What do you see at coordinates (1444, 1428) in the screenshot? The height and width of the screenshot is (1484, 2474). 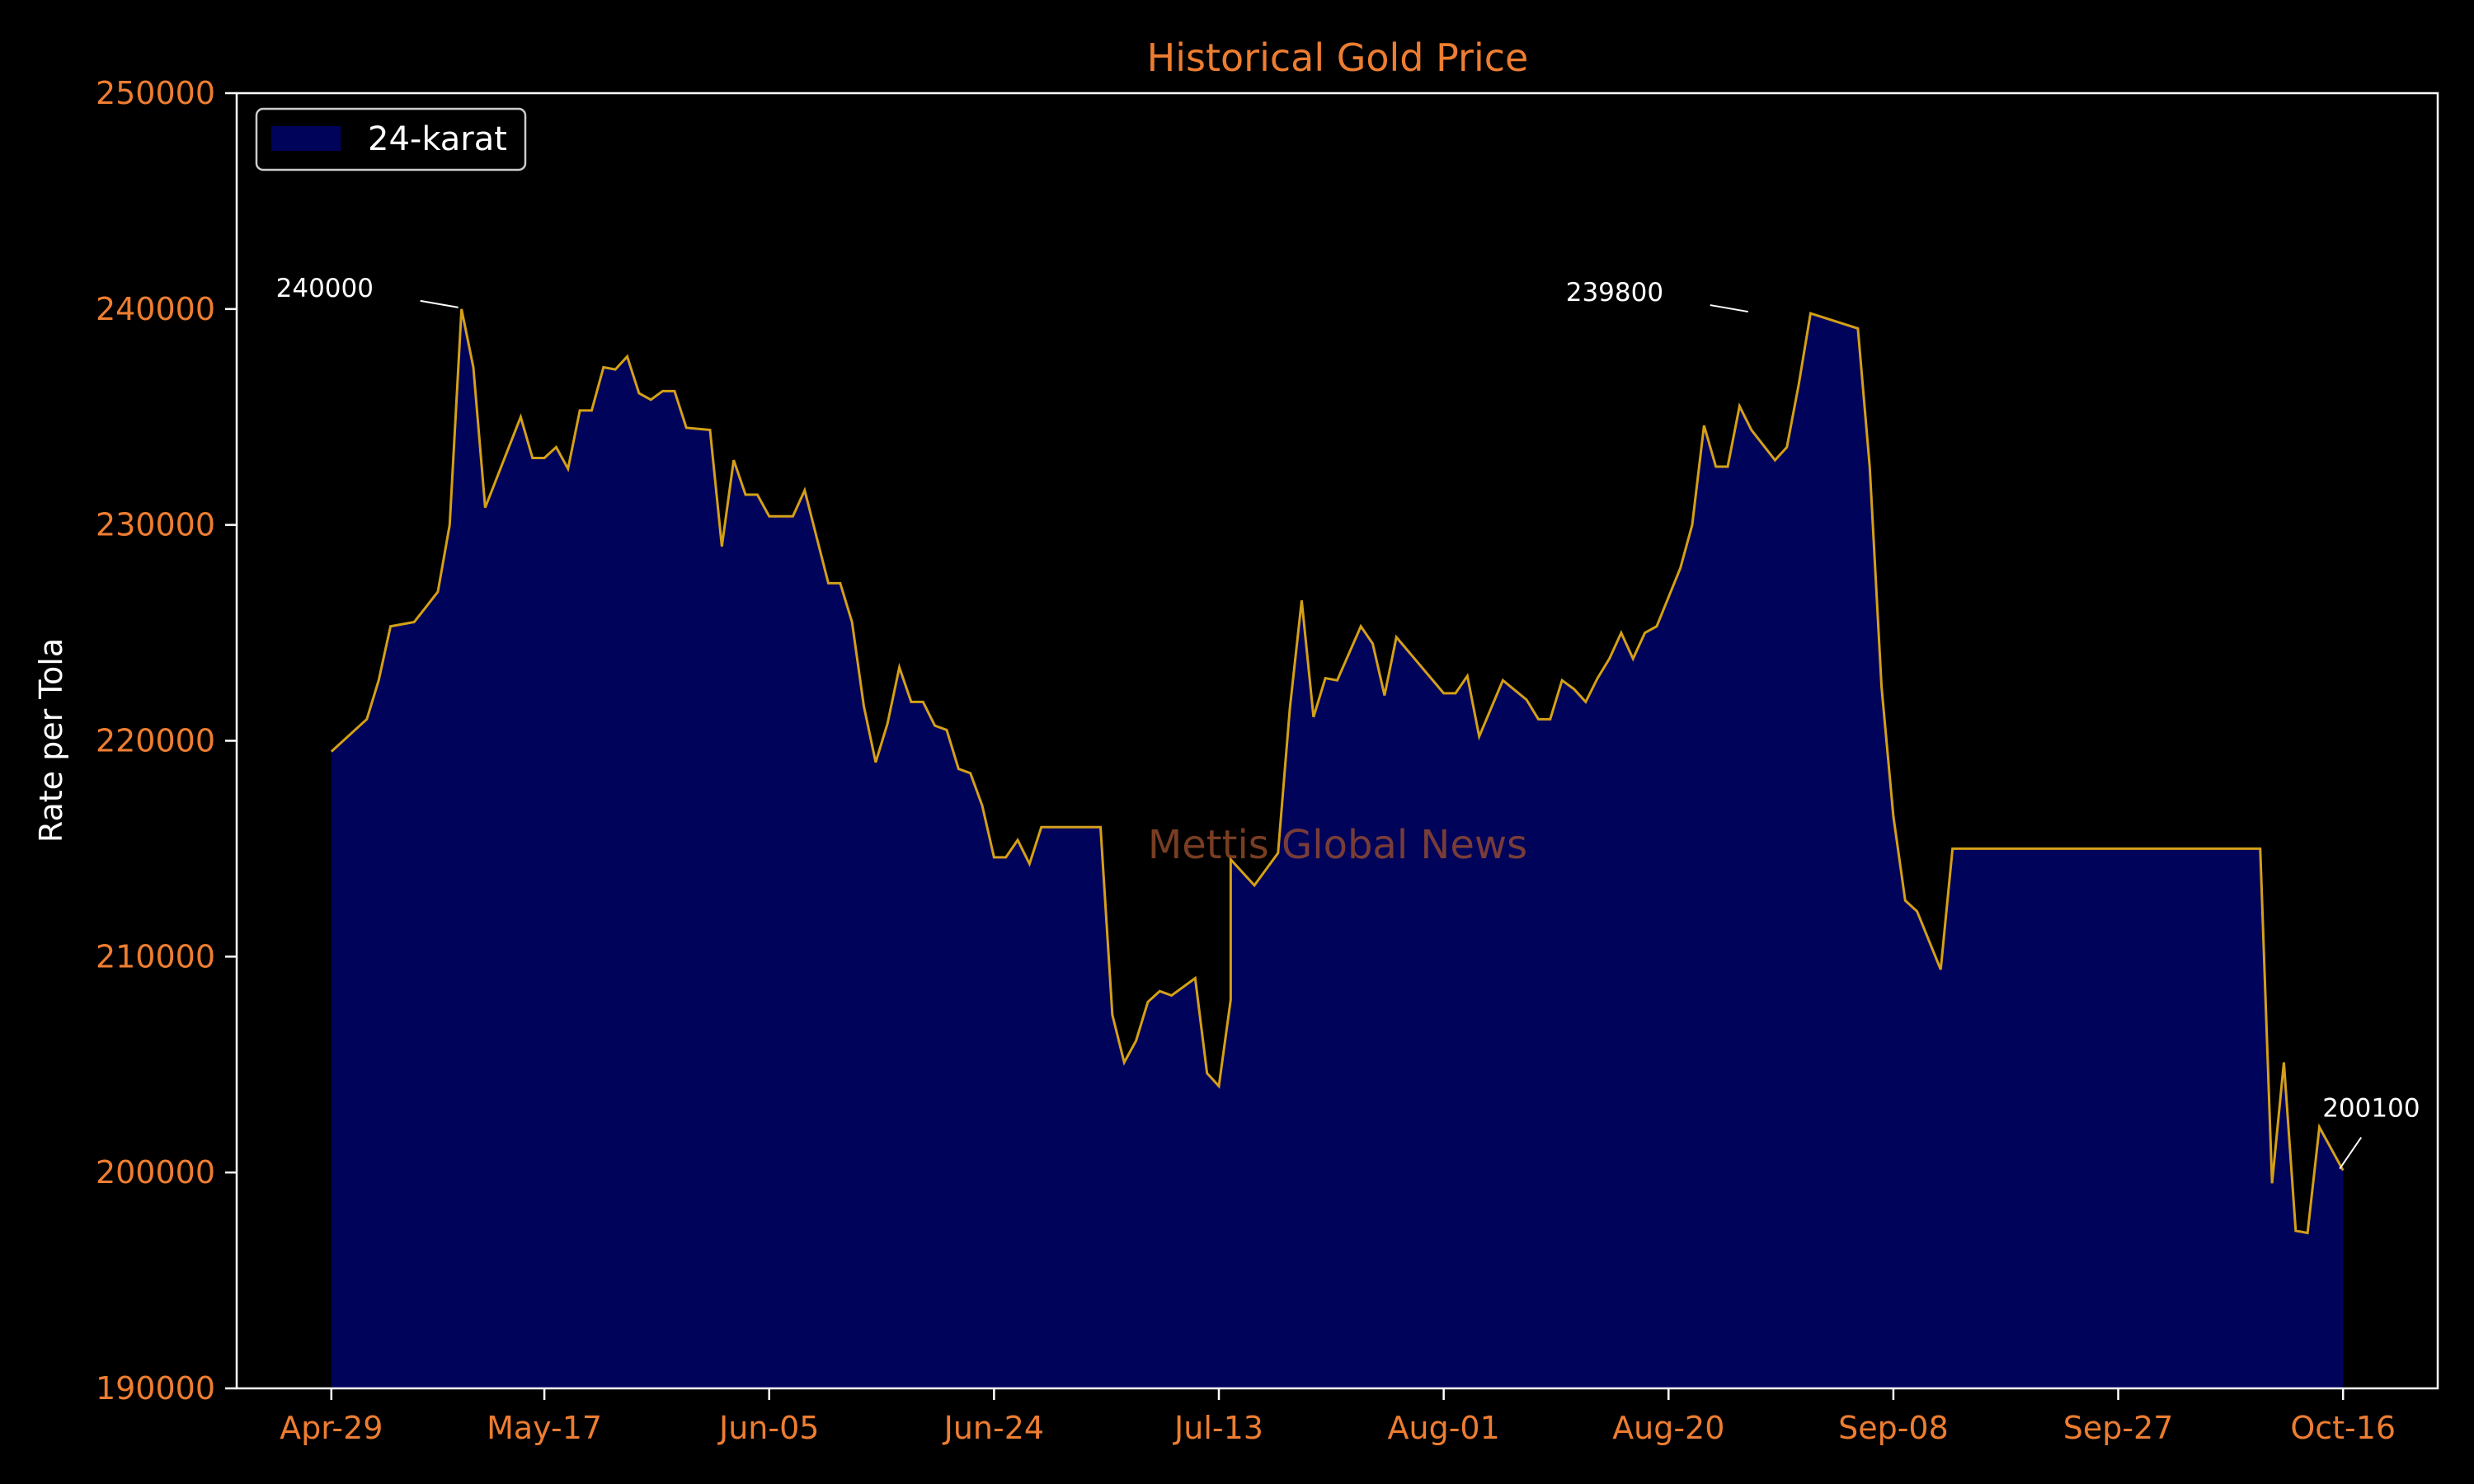 I see `x-tick-label: Aug-01` at bounding box center [1444, 1428].